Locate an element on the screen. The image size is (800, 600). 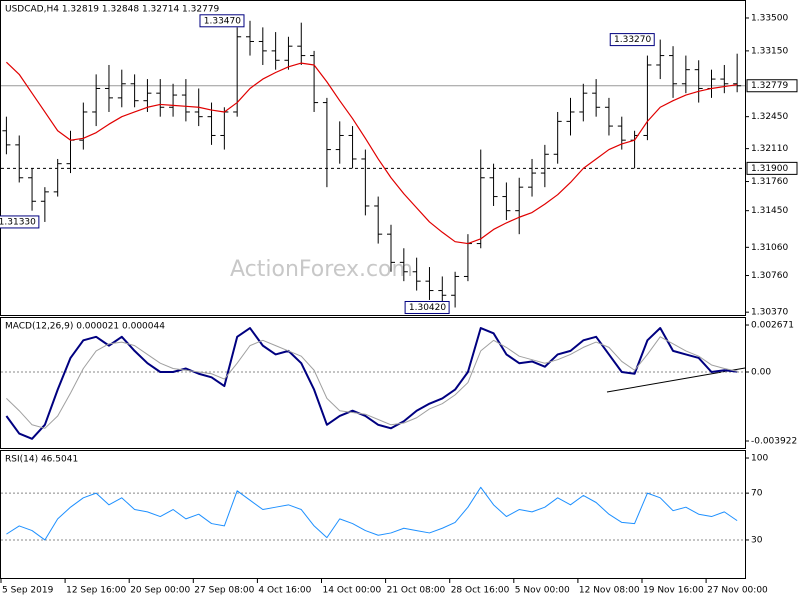
price-label: 1.32779 is located at coordinates (769, 86).